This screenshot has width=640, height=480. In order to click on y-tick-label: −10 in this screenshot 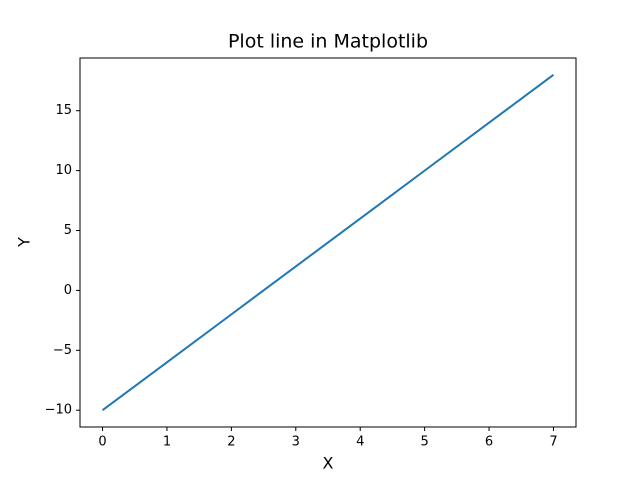, I will do `click(58, 410)`.